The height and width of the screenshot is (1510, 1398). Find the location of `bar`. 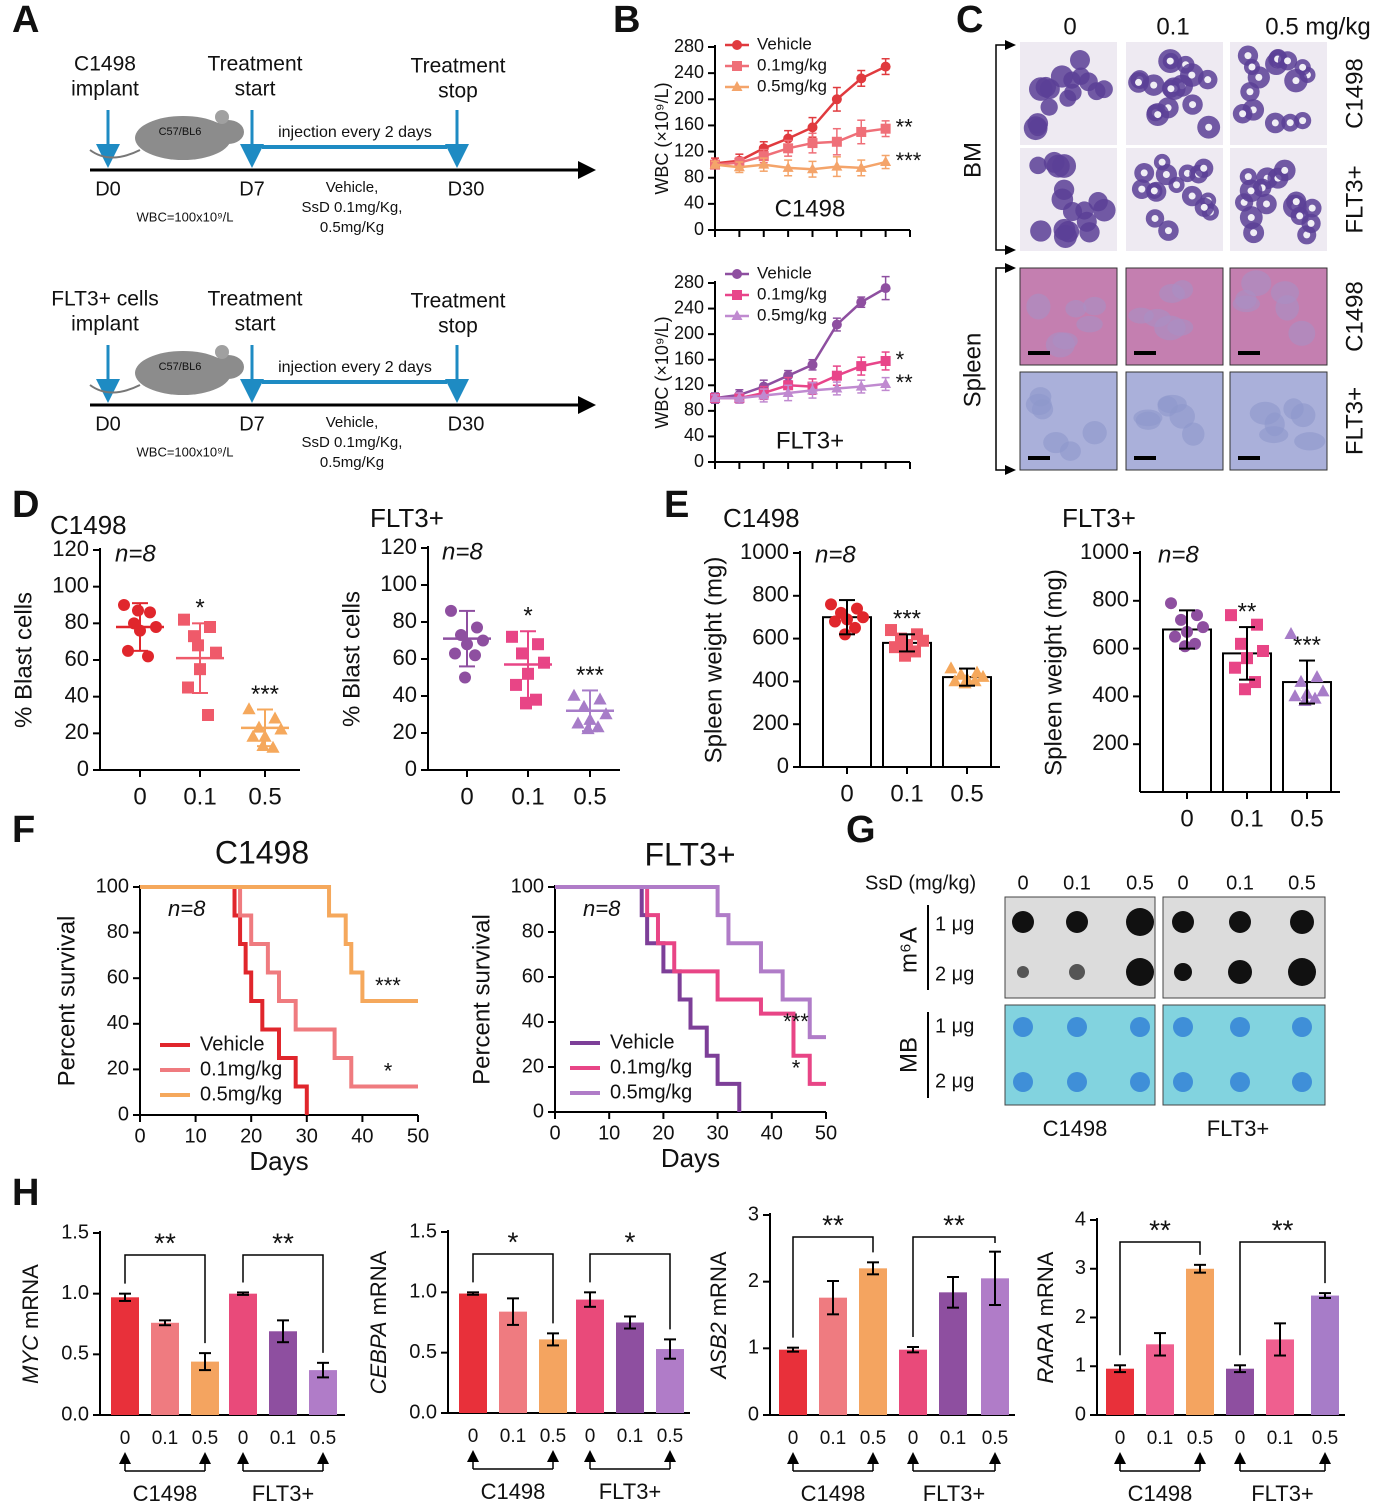

bar is located at coordinates (793, 1382).